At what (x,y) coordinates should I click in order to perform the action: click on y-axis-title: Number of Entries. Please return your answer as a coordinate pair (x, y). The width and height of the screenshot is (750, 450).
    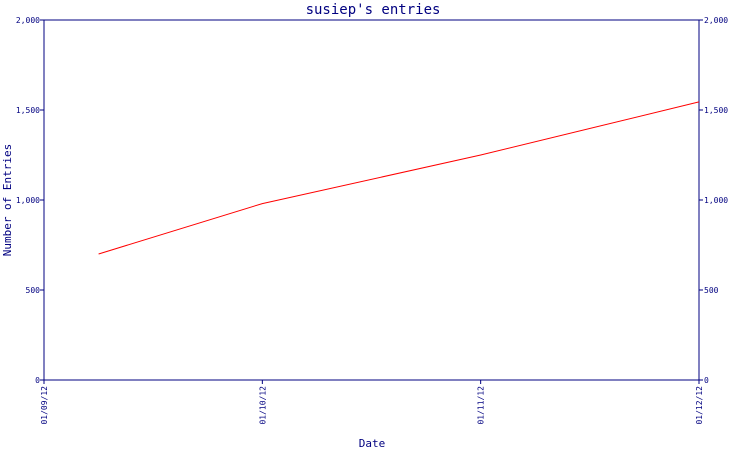
    Looking at the image, I should click on (7, 200).